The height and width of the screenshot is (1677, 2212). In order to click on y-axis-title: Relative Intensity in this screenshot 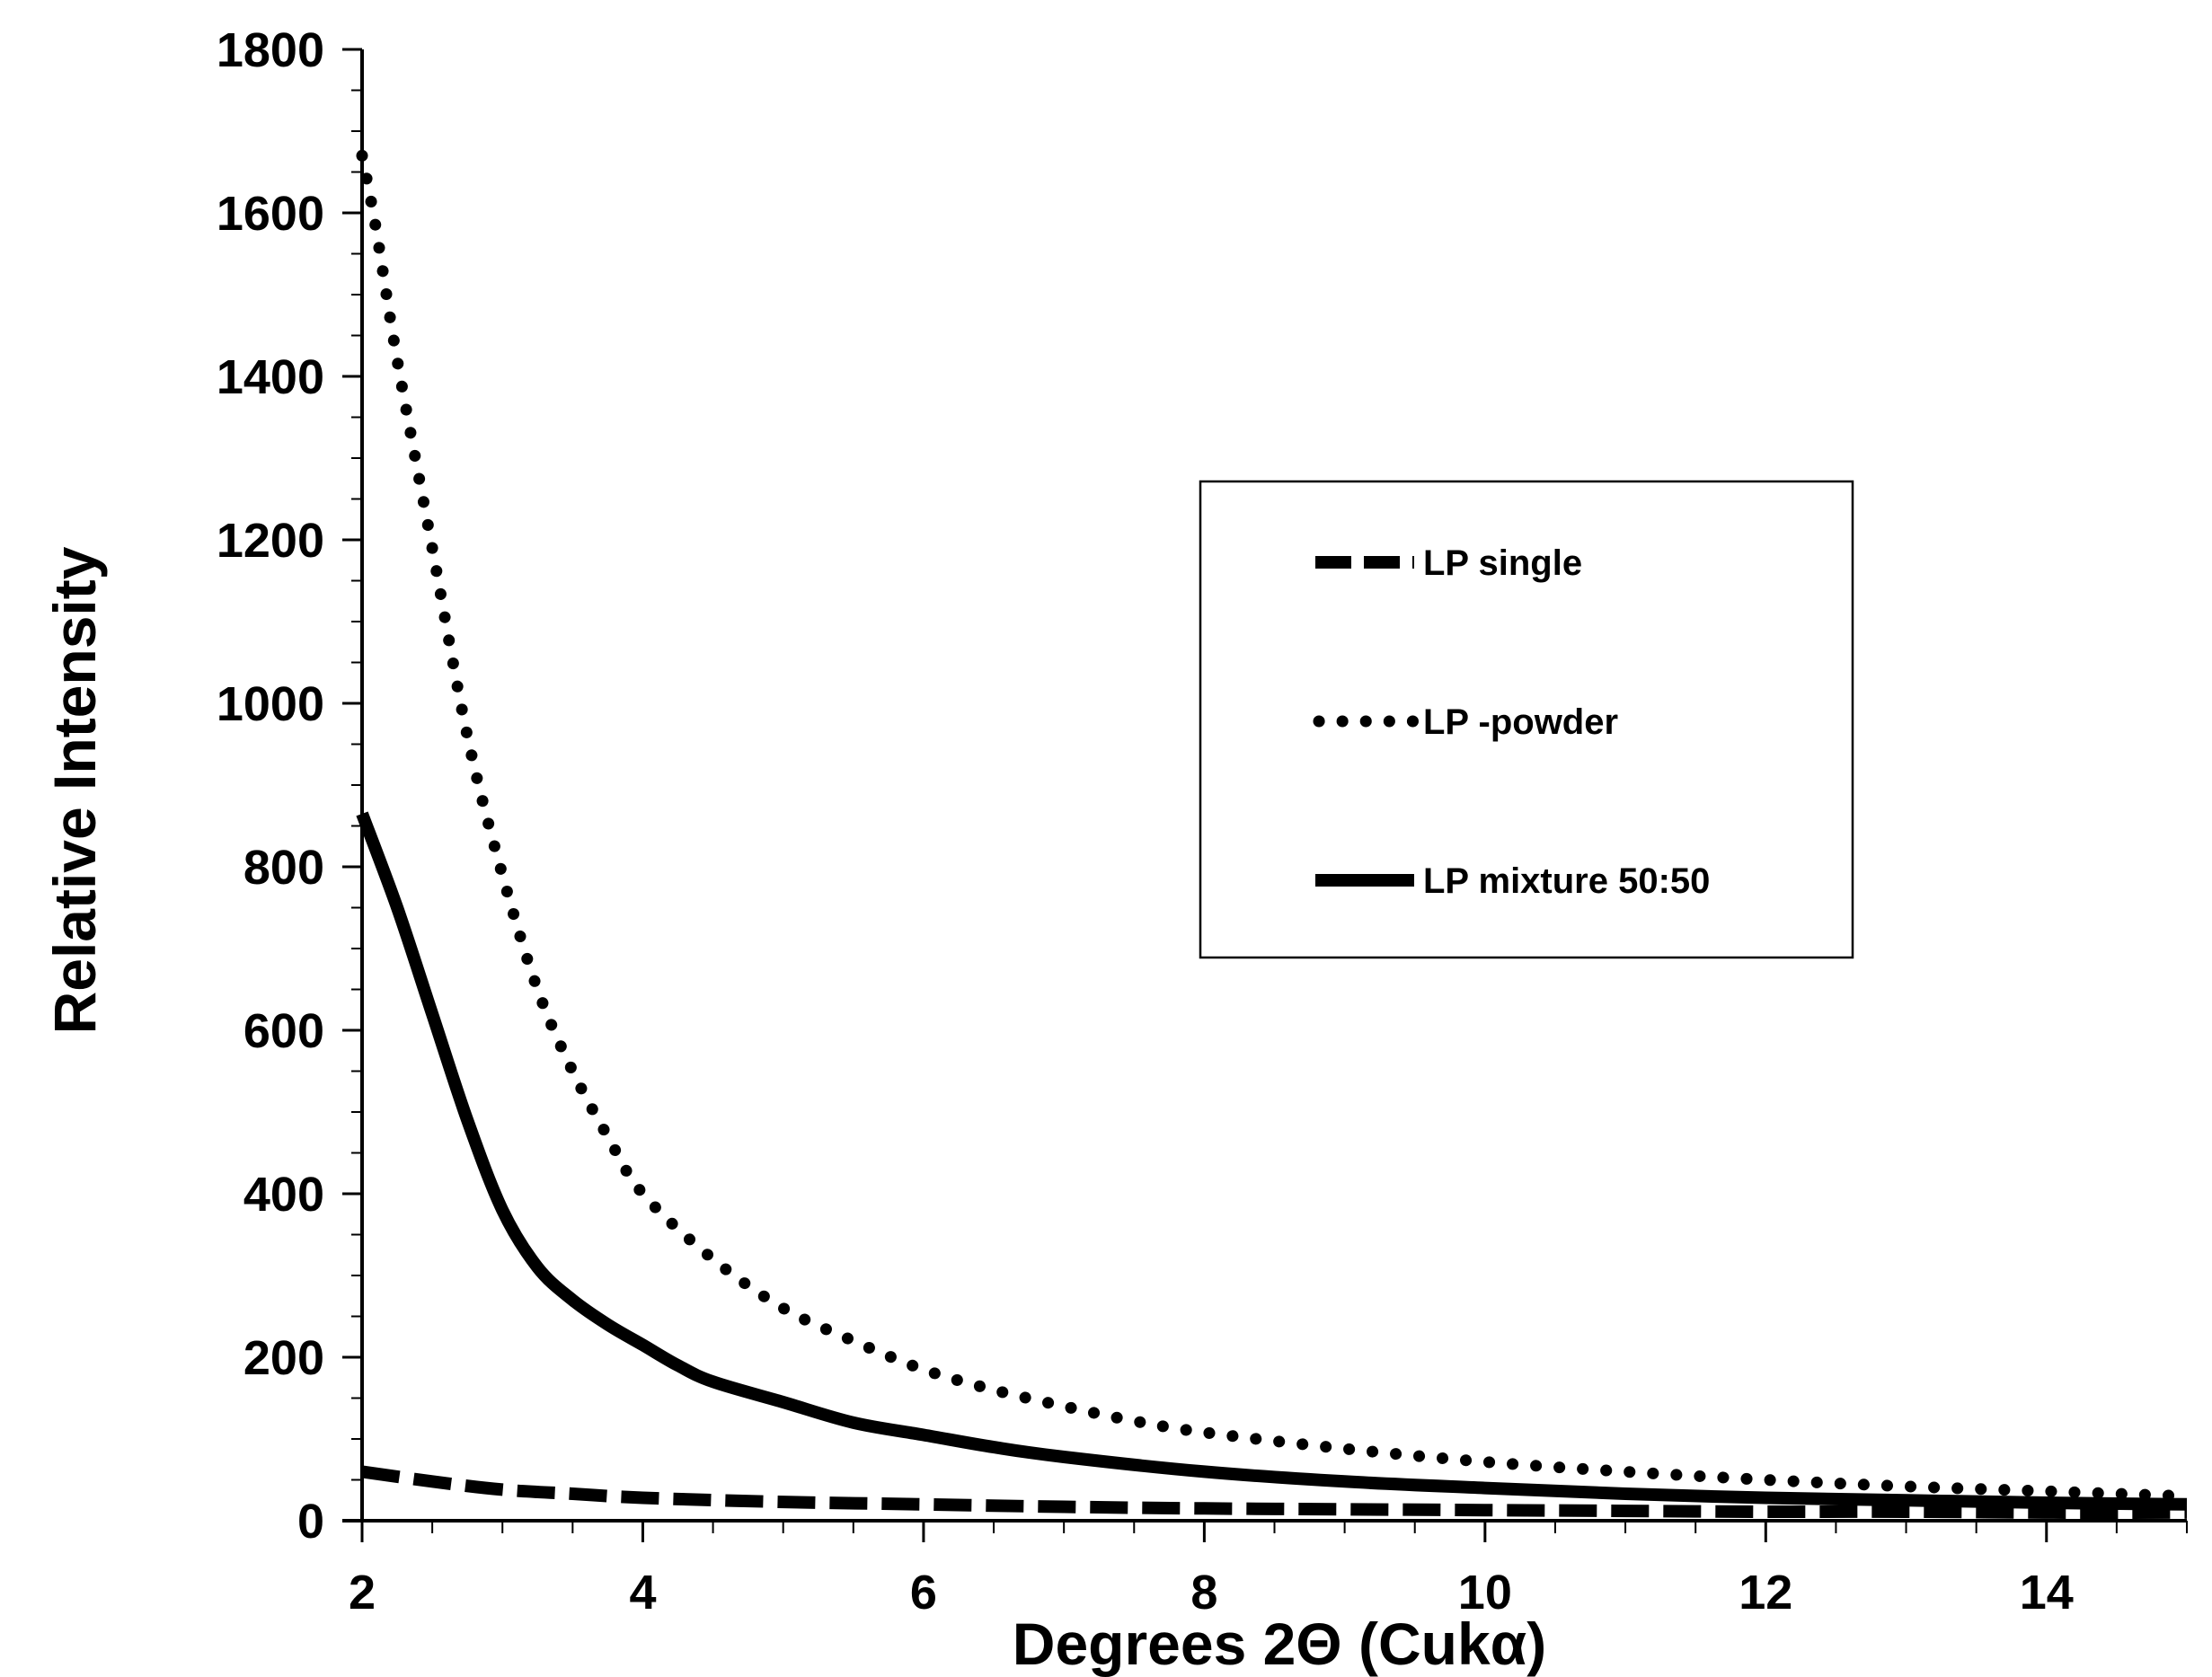, I will do `click(74, 790)`.